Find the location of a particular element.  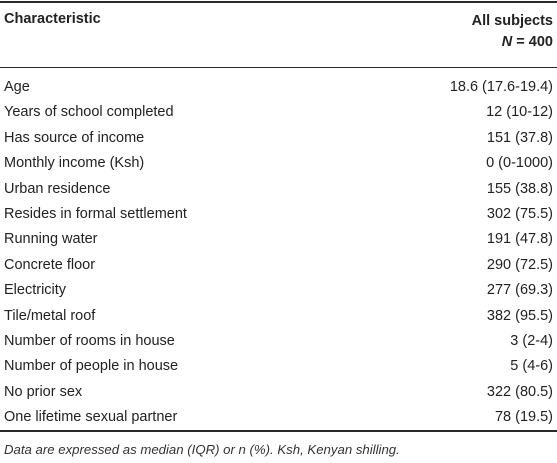

table-row: No prior sex 322 (80.5) is located at coordinates (278, 393).